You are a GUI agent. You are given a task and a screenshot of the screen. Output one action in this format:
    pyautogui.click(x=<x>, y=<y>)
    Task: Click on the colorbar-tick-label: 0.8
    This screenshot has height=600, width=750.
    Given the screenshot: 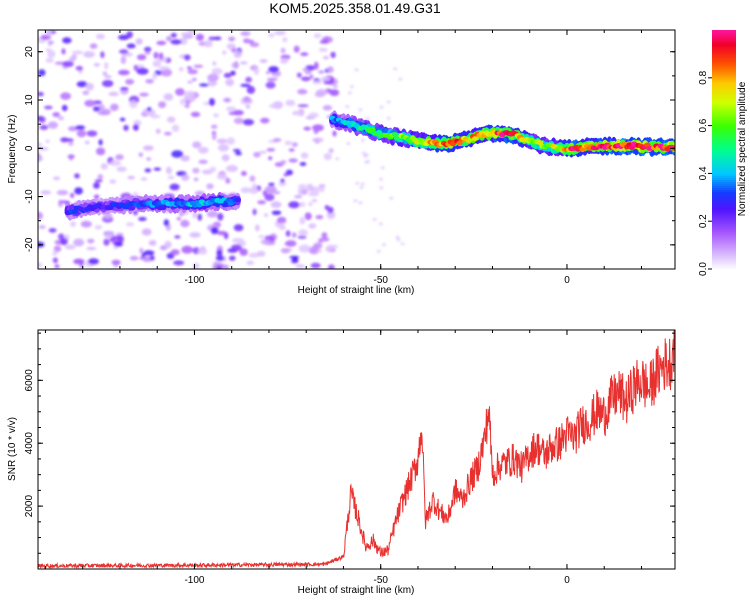 What is the action you would take?
    pyautogui.click(x=703, y=77)
    